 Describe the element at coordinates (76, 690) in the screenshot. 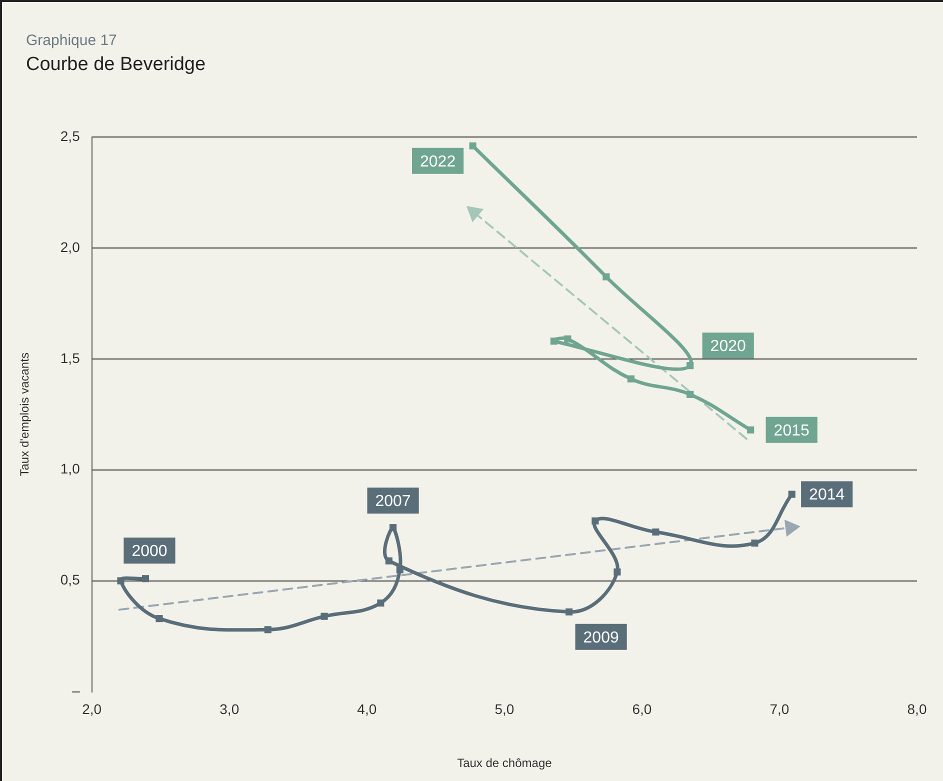

I see `y-tick-label: –` at that location.